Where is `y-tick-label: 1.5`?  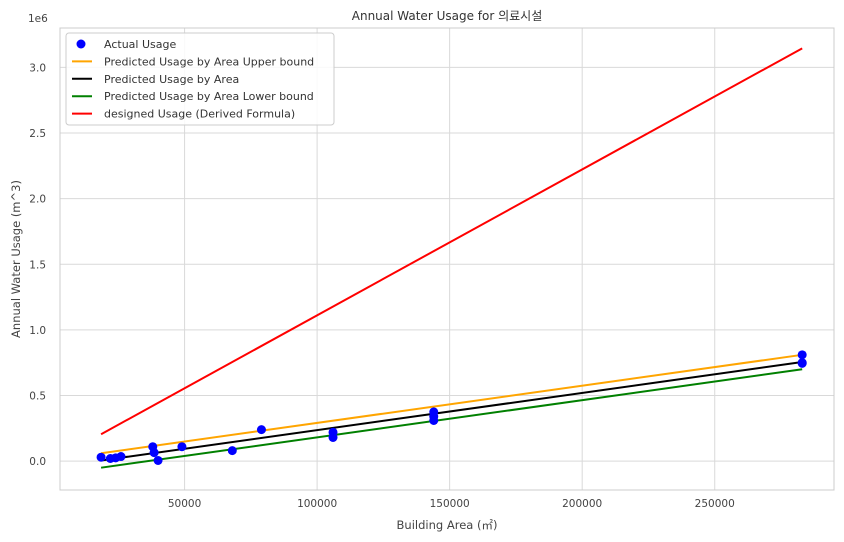
y-tick-label: 1.5 is located at coordinates (37, 265).